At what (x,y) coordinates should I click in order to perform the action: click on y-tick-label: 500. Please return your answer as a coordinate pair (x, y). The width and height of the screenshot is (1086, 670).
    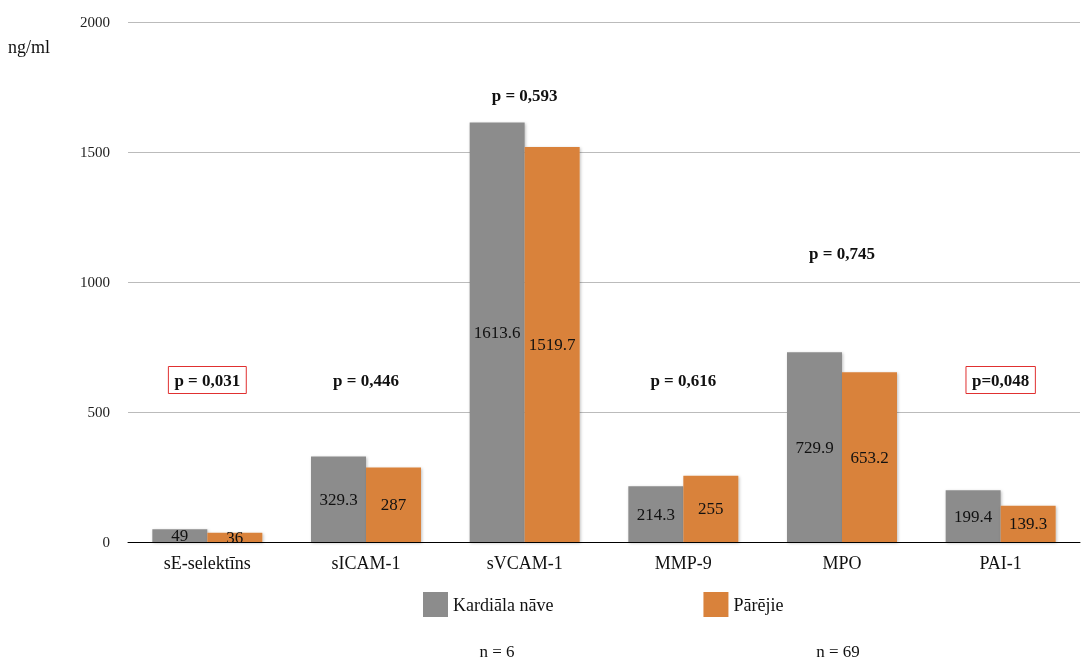
    Looking at the image, I should click on (98, 412).